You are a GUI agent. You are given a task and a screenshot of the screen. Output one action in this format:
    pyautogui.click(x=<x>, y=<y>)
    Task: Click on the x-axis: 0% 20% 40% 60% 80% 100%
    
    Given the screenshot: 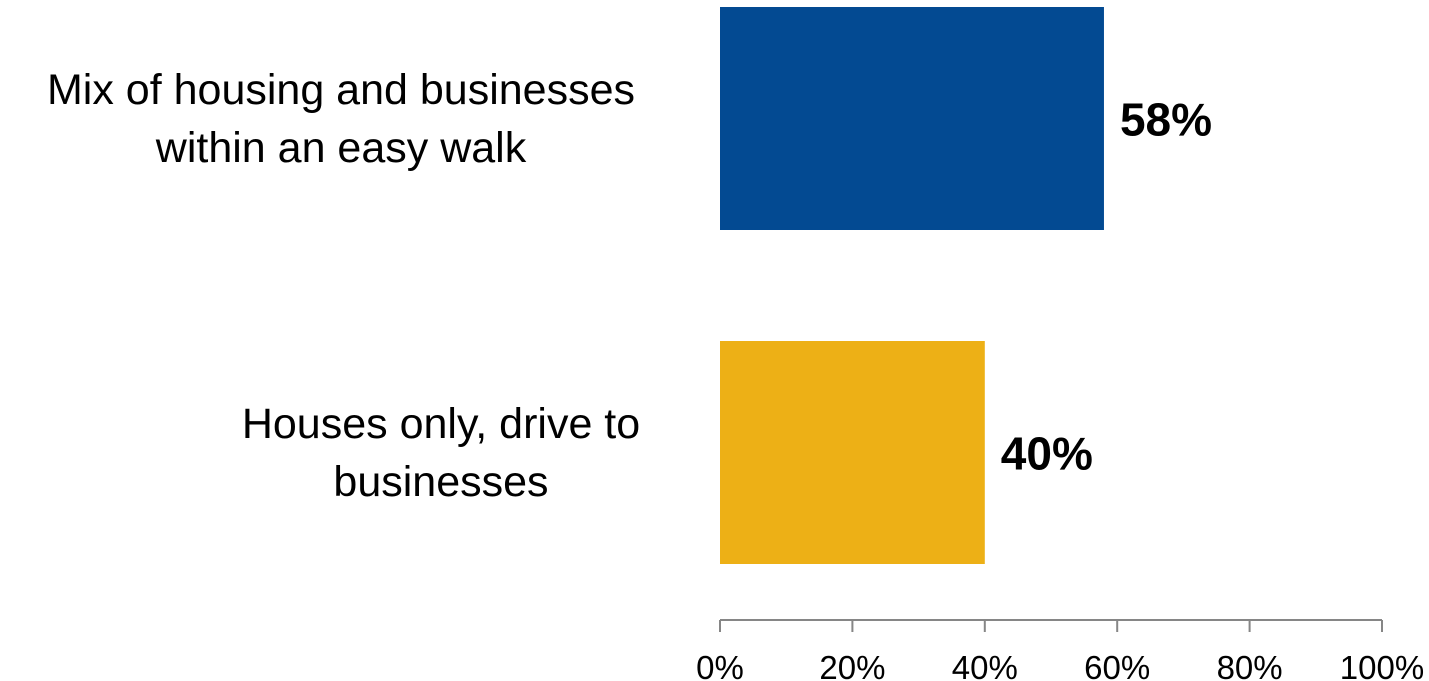 What is the action you would take?
    pyautogui.click(x=1060, y=650)
    